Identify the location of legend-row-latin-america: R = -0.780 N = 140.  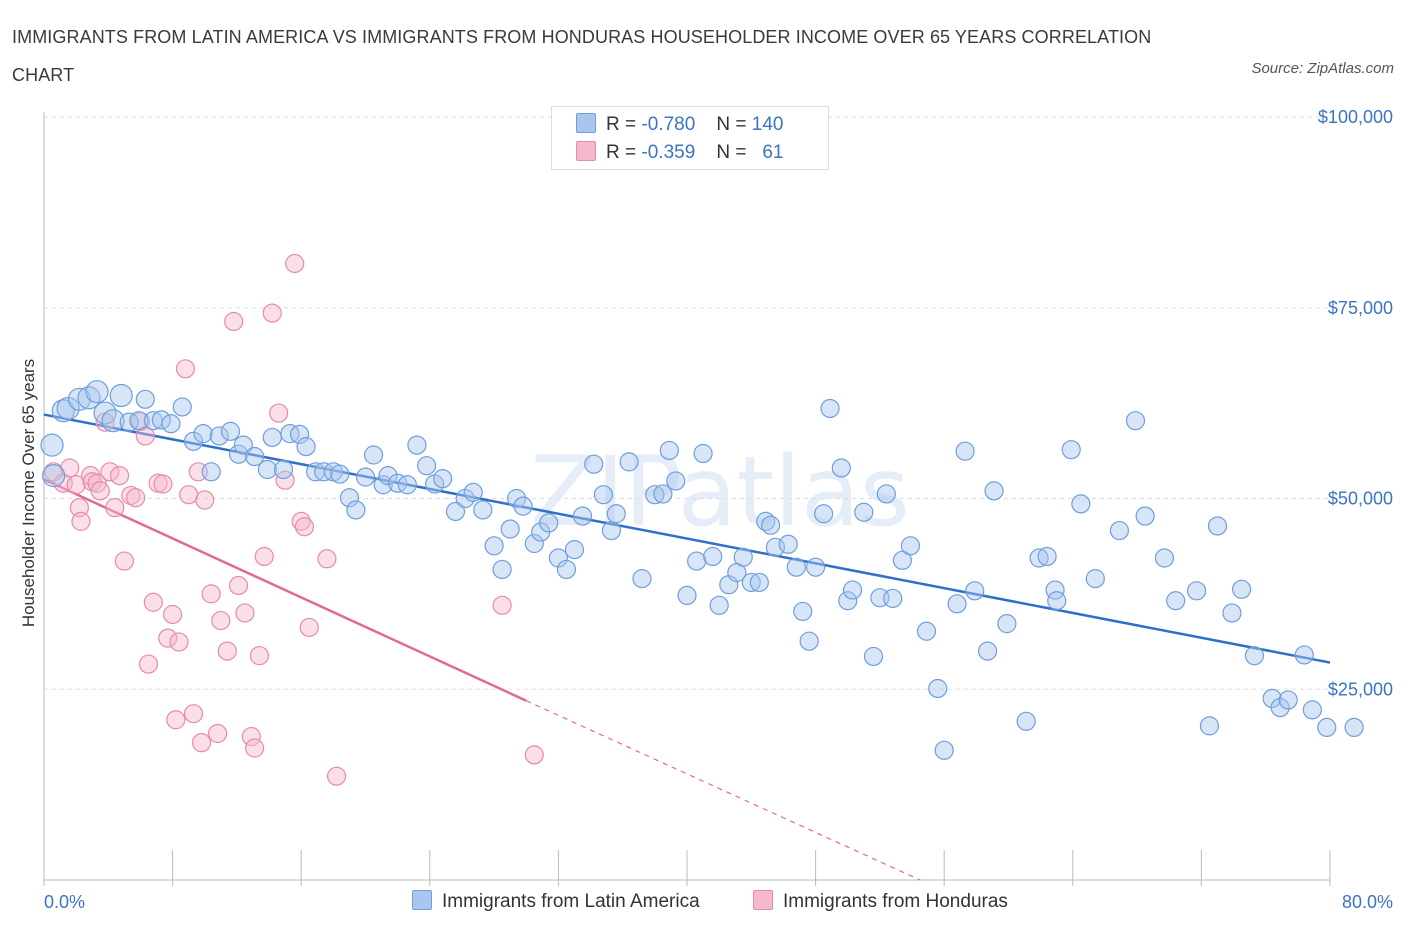
(679, 124).